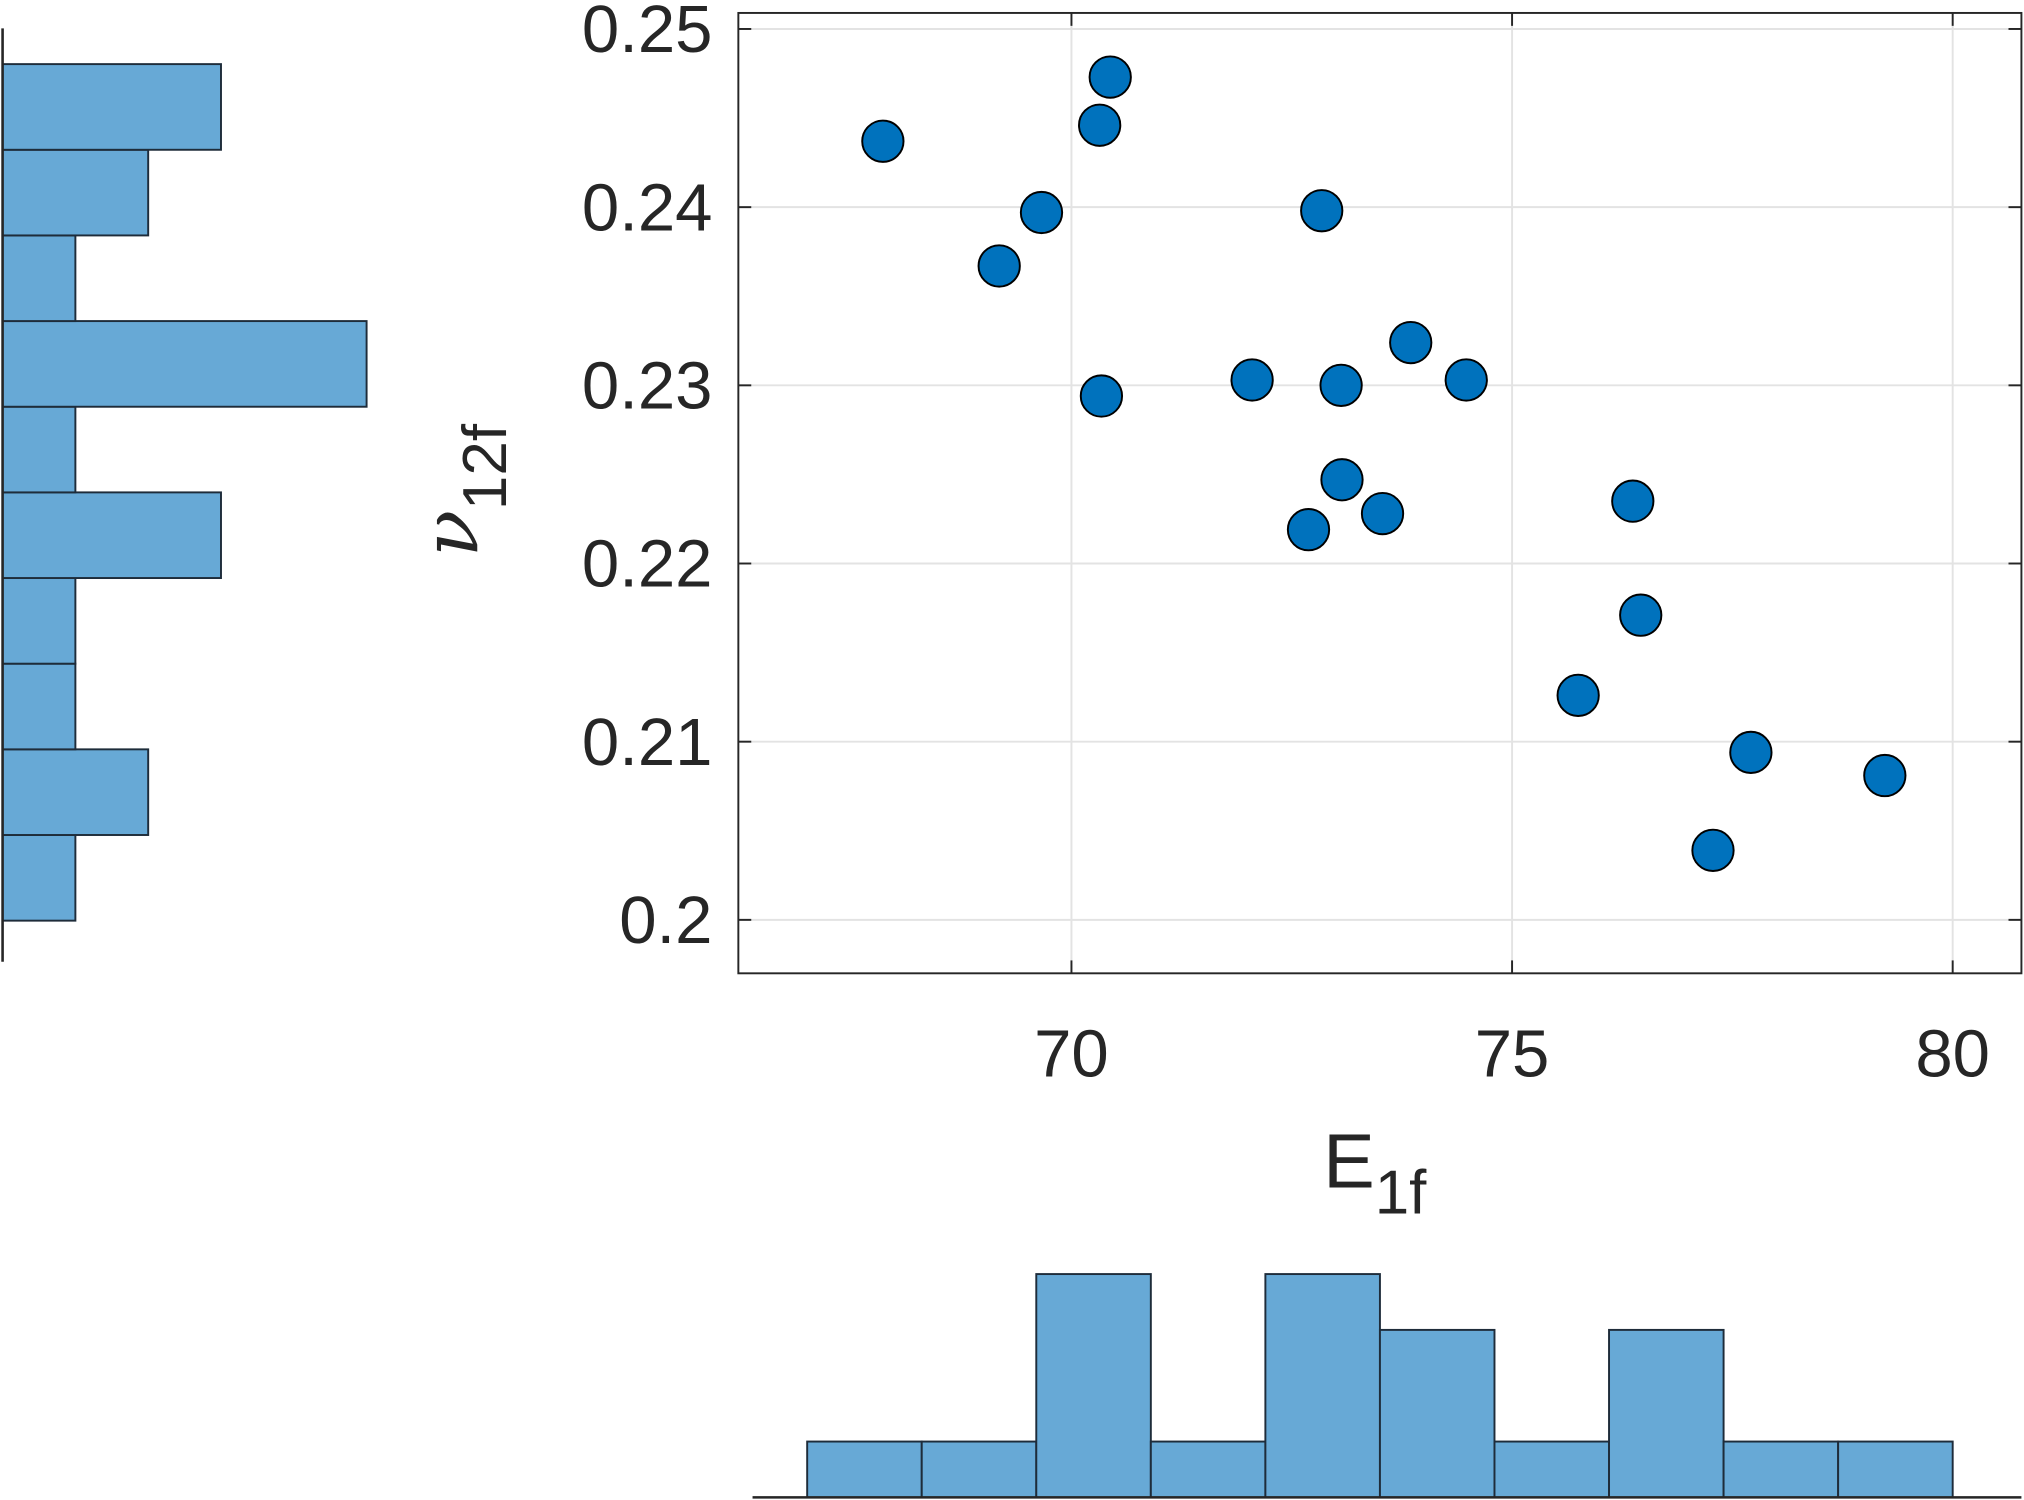  I want to click on y-tick-label: 0.24, so click(647, 207).